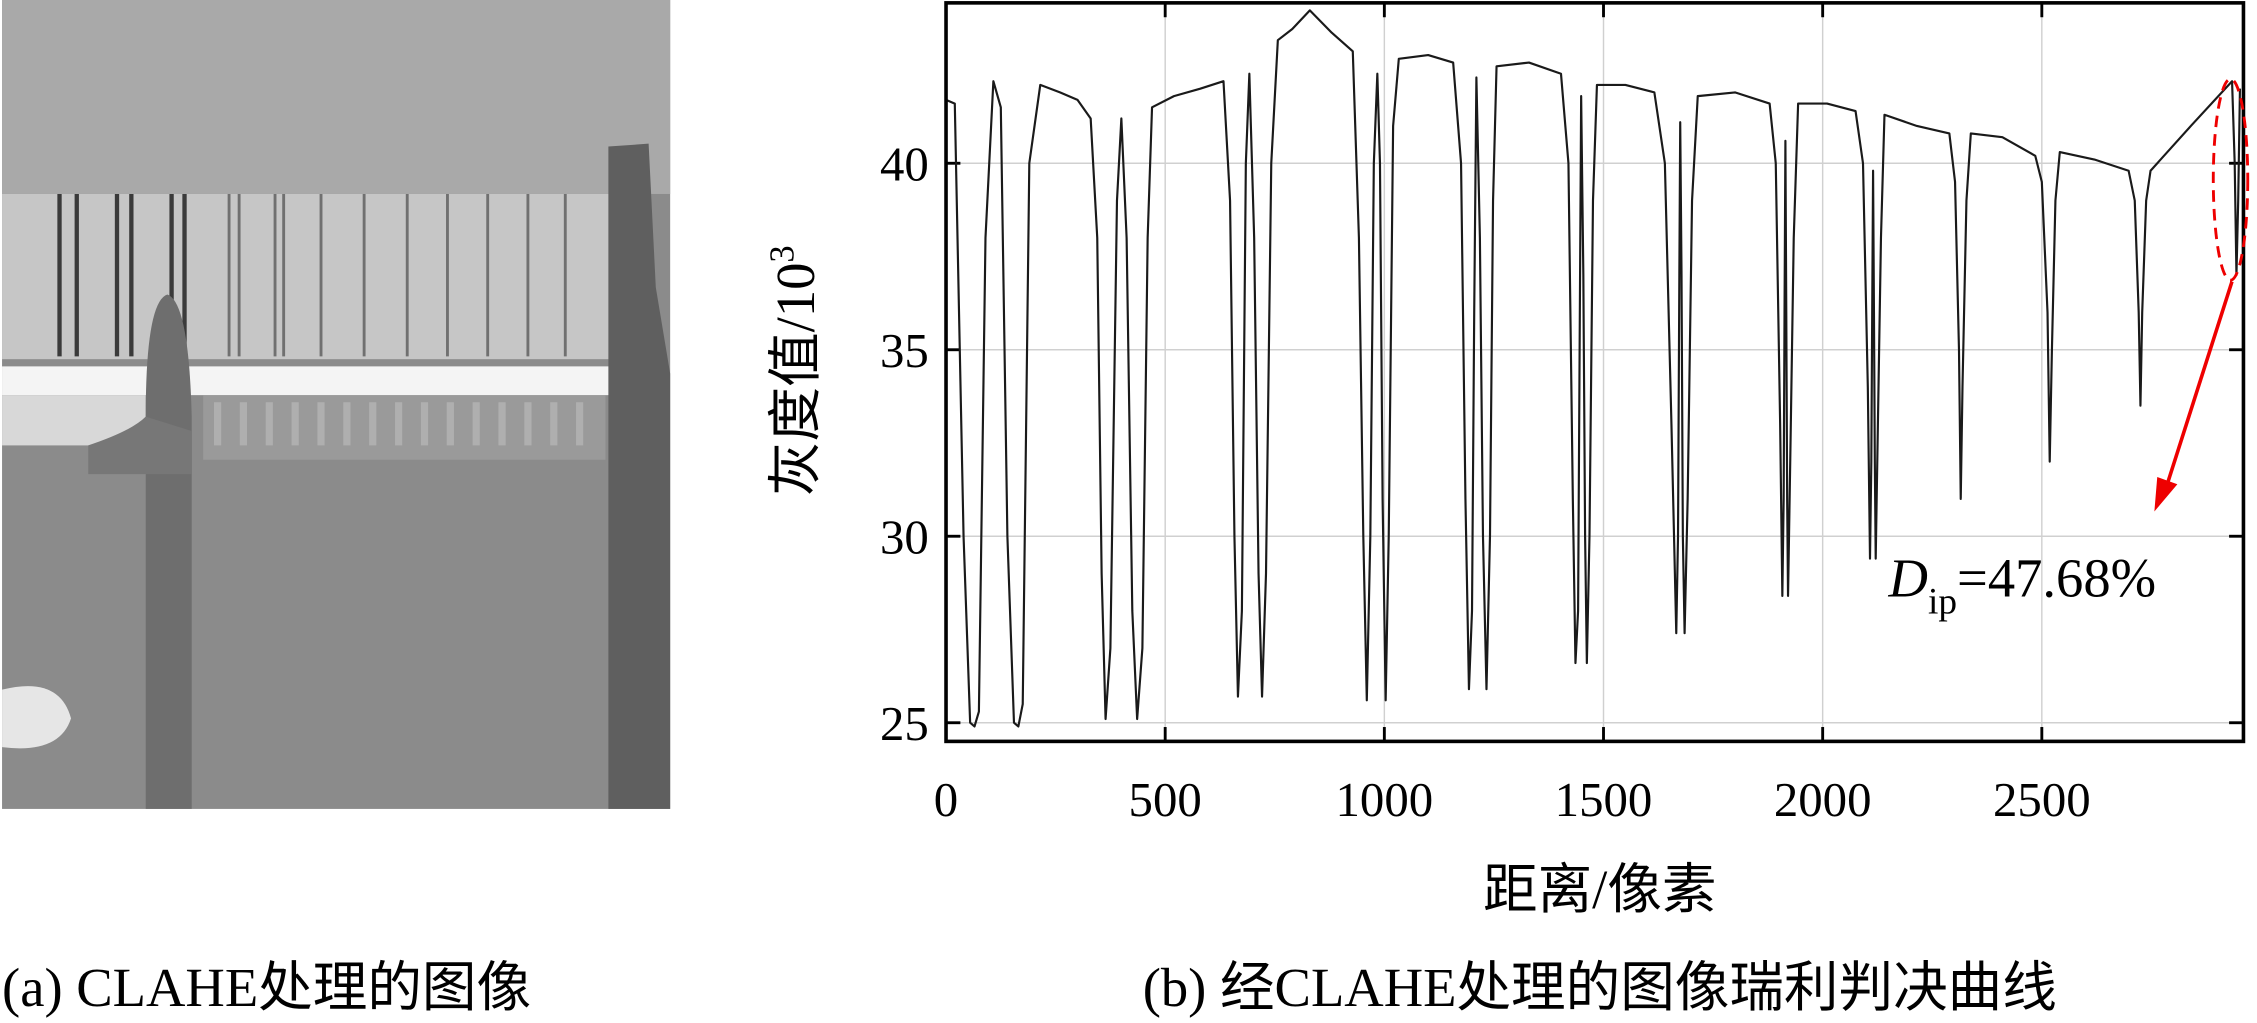  Describe the element at coordinates (1942, 602) in the screenshot. I see `annotation-subscript: ip` at that location.